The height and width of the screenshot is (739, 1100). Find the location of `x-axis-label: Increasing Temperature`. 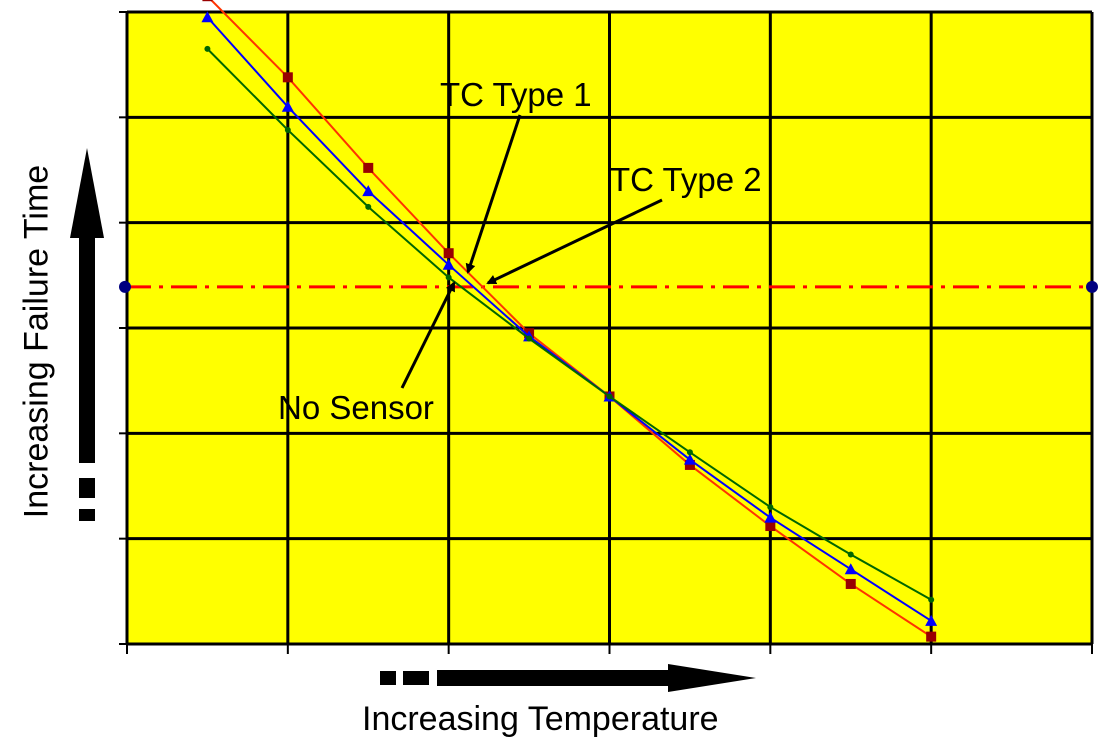

x-axis-label: Increasing Temperature is located at coordinates (540, 719).